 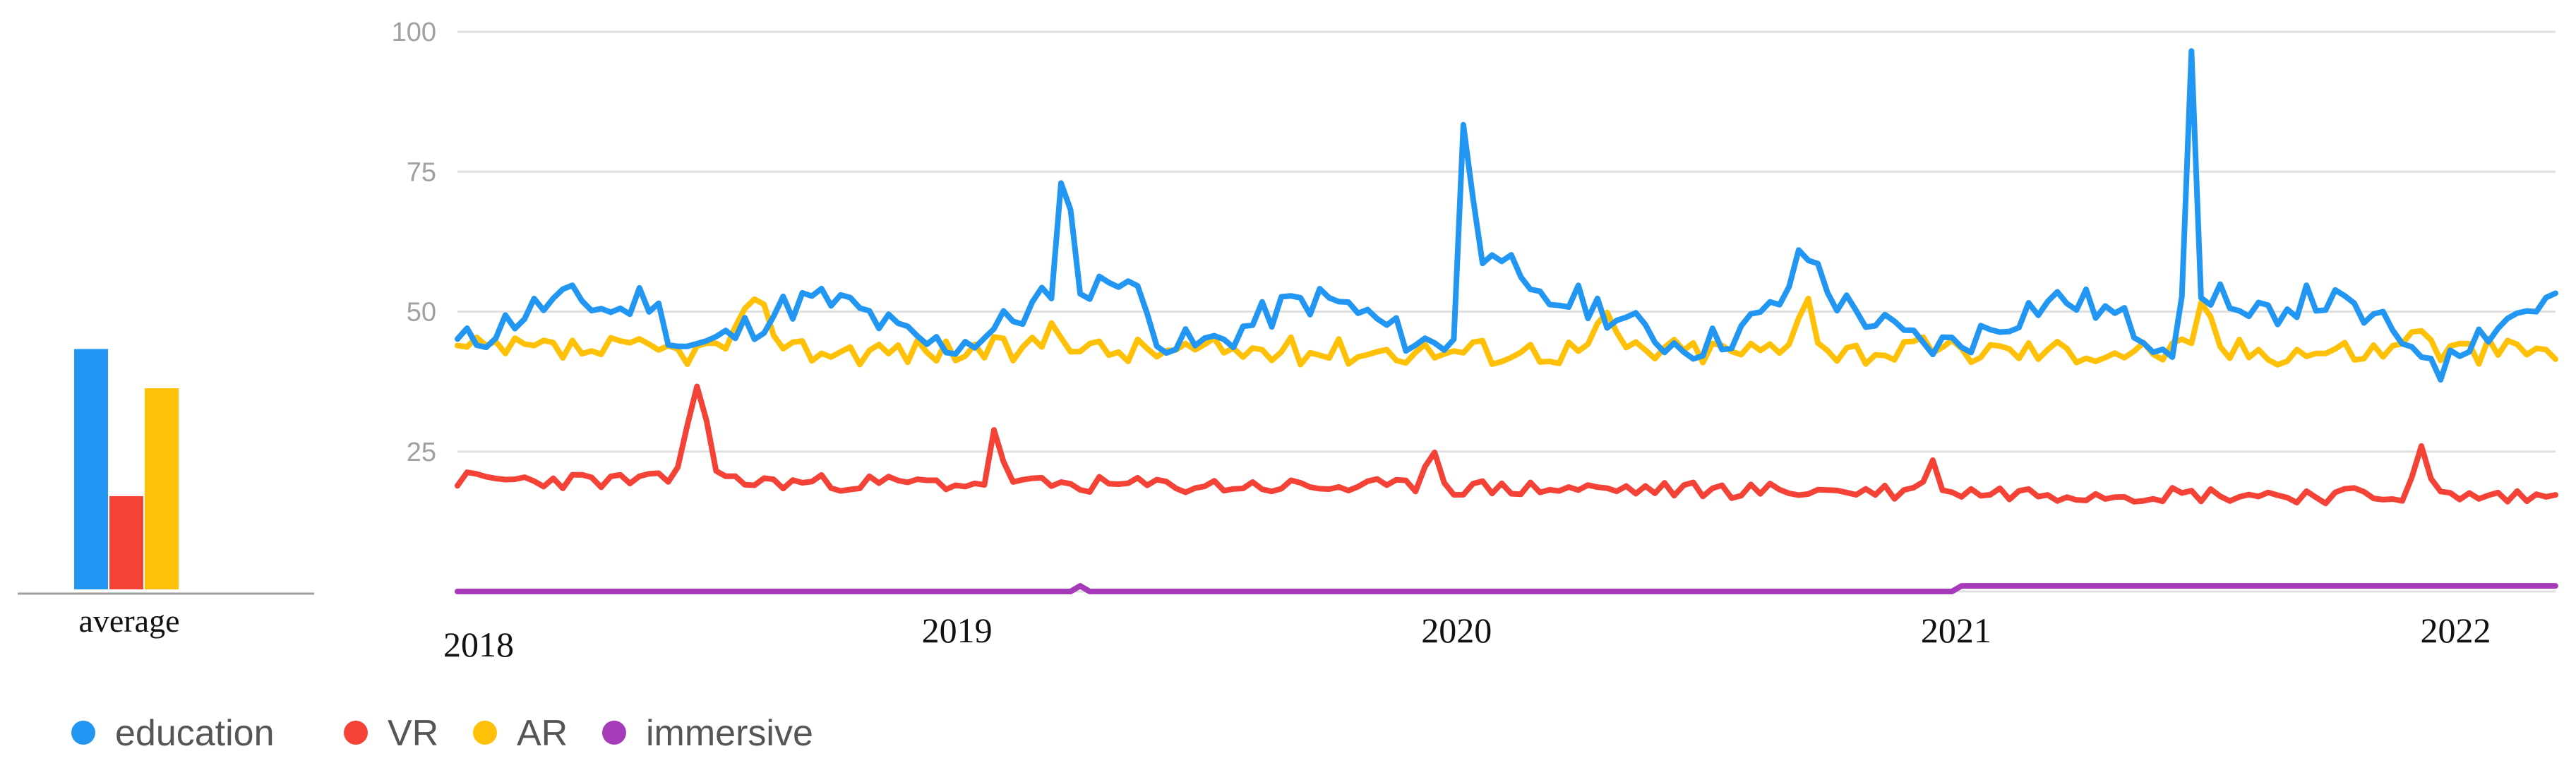 What do you see at coordinates (129, 621) in the screenshot?
I see `average-label: average` at bounding box center [129, 621].